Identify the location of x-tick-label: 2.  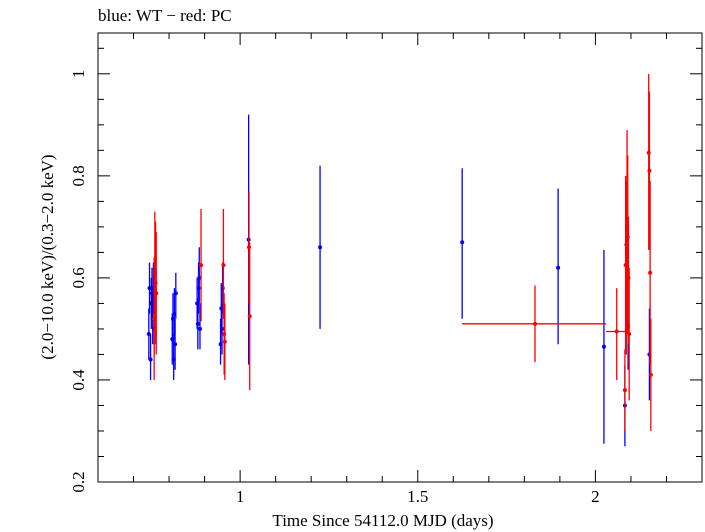
(595, 496).